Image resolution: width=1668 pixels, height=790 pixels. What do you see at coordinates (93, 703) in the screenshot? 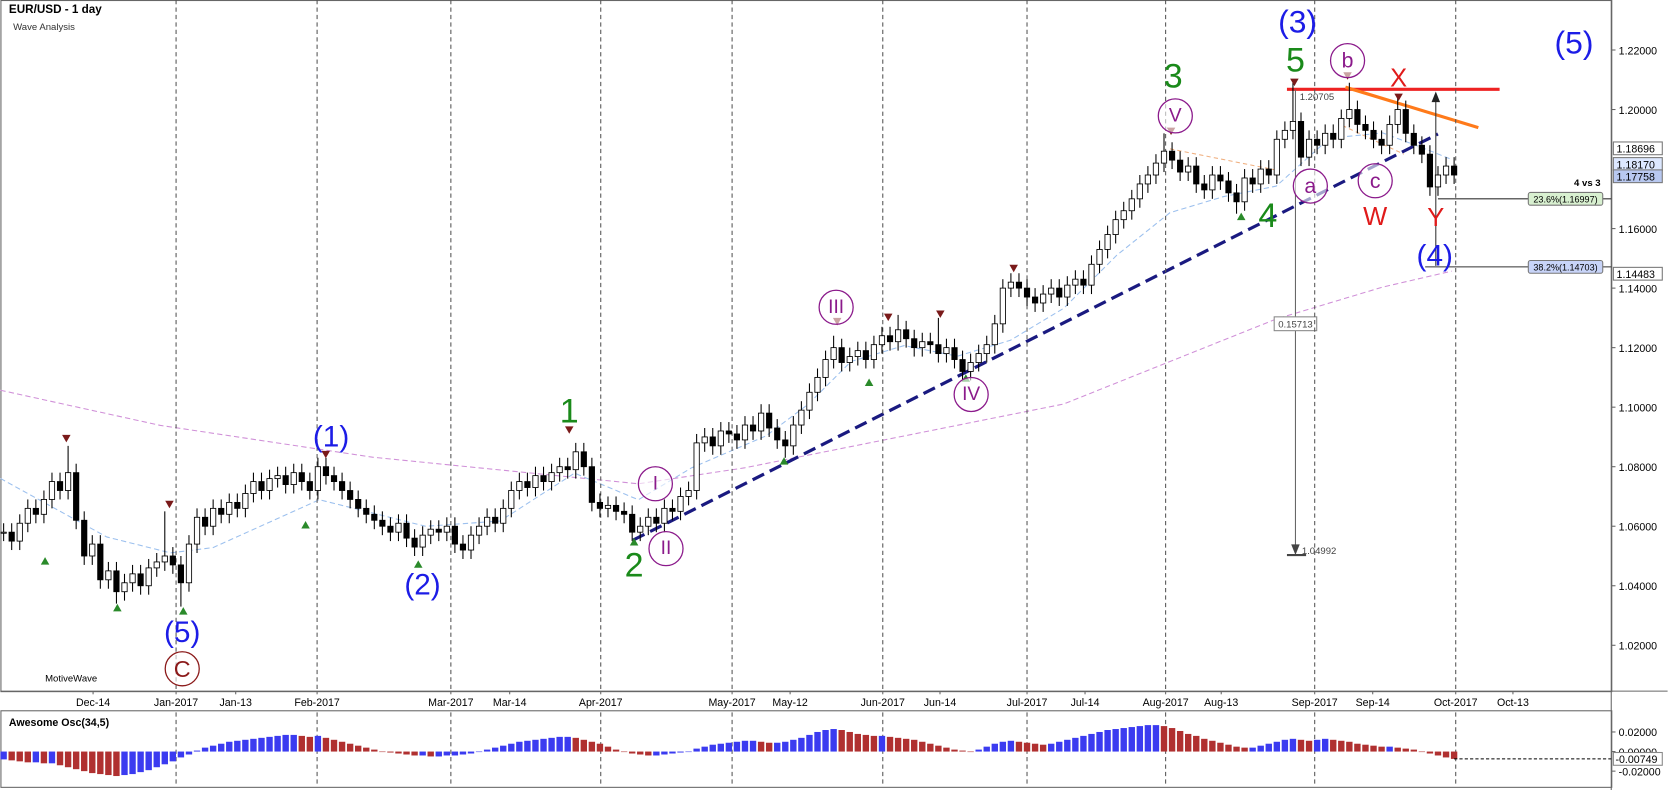
I see `x-tick-label: Dec-14` at bounding box center [93, 703].